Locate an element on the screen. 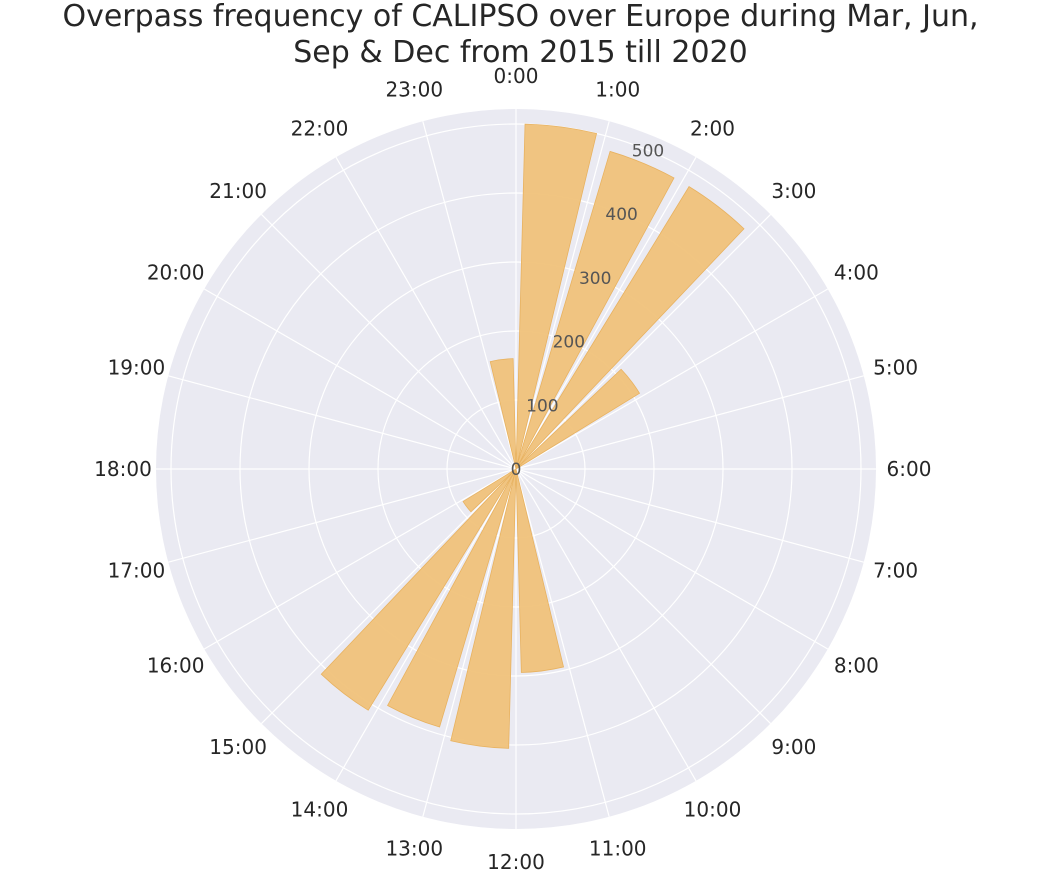  radial-tick-labels: 0 100 200 300 400 500 is located at coordinates (588, 310).